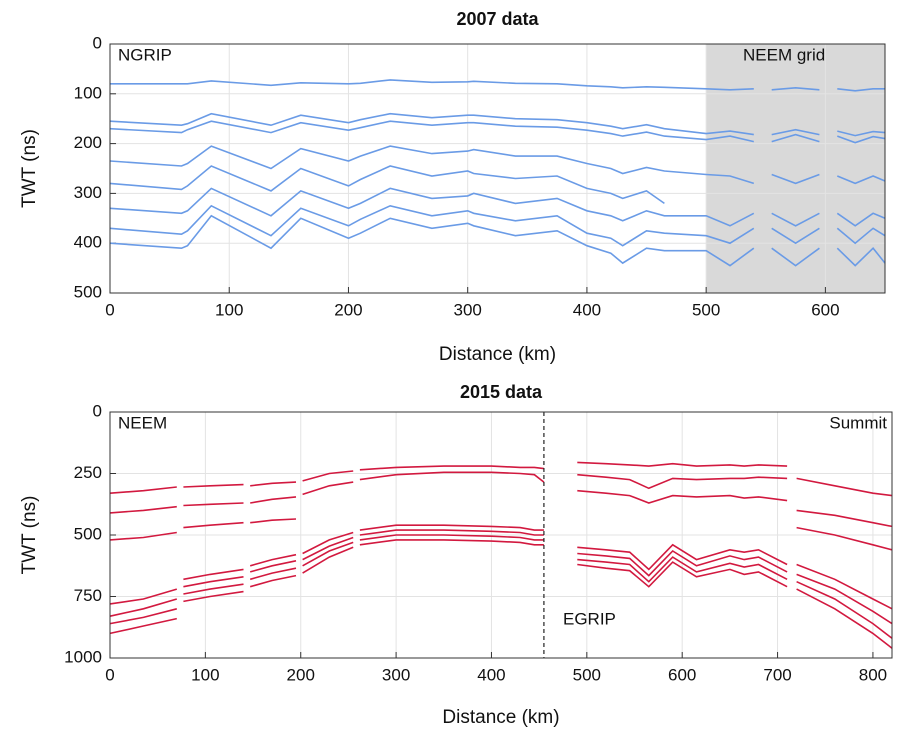 This screenshot has height=734, width=917. Describe the element at coordinates (88, 242) in the screenshot. I see `y-tick-label: 400` at that location.